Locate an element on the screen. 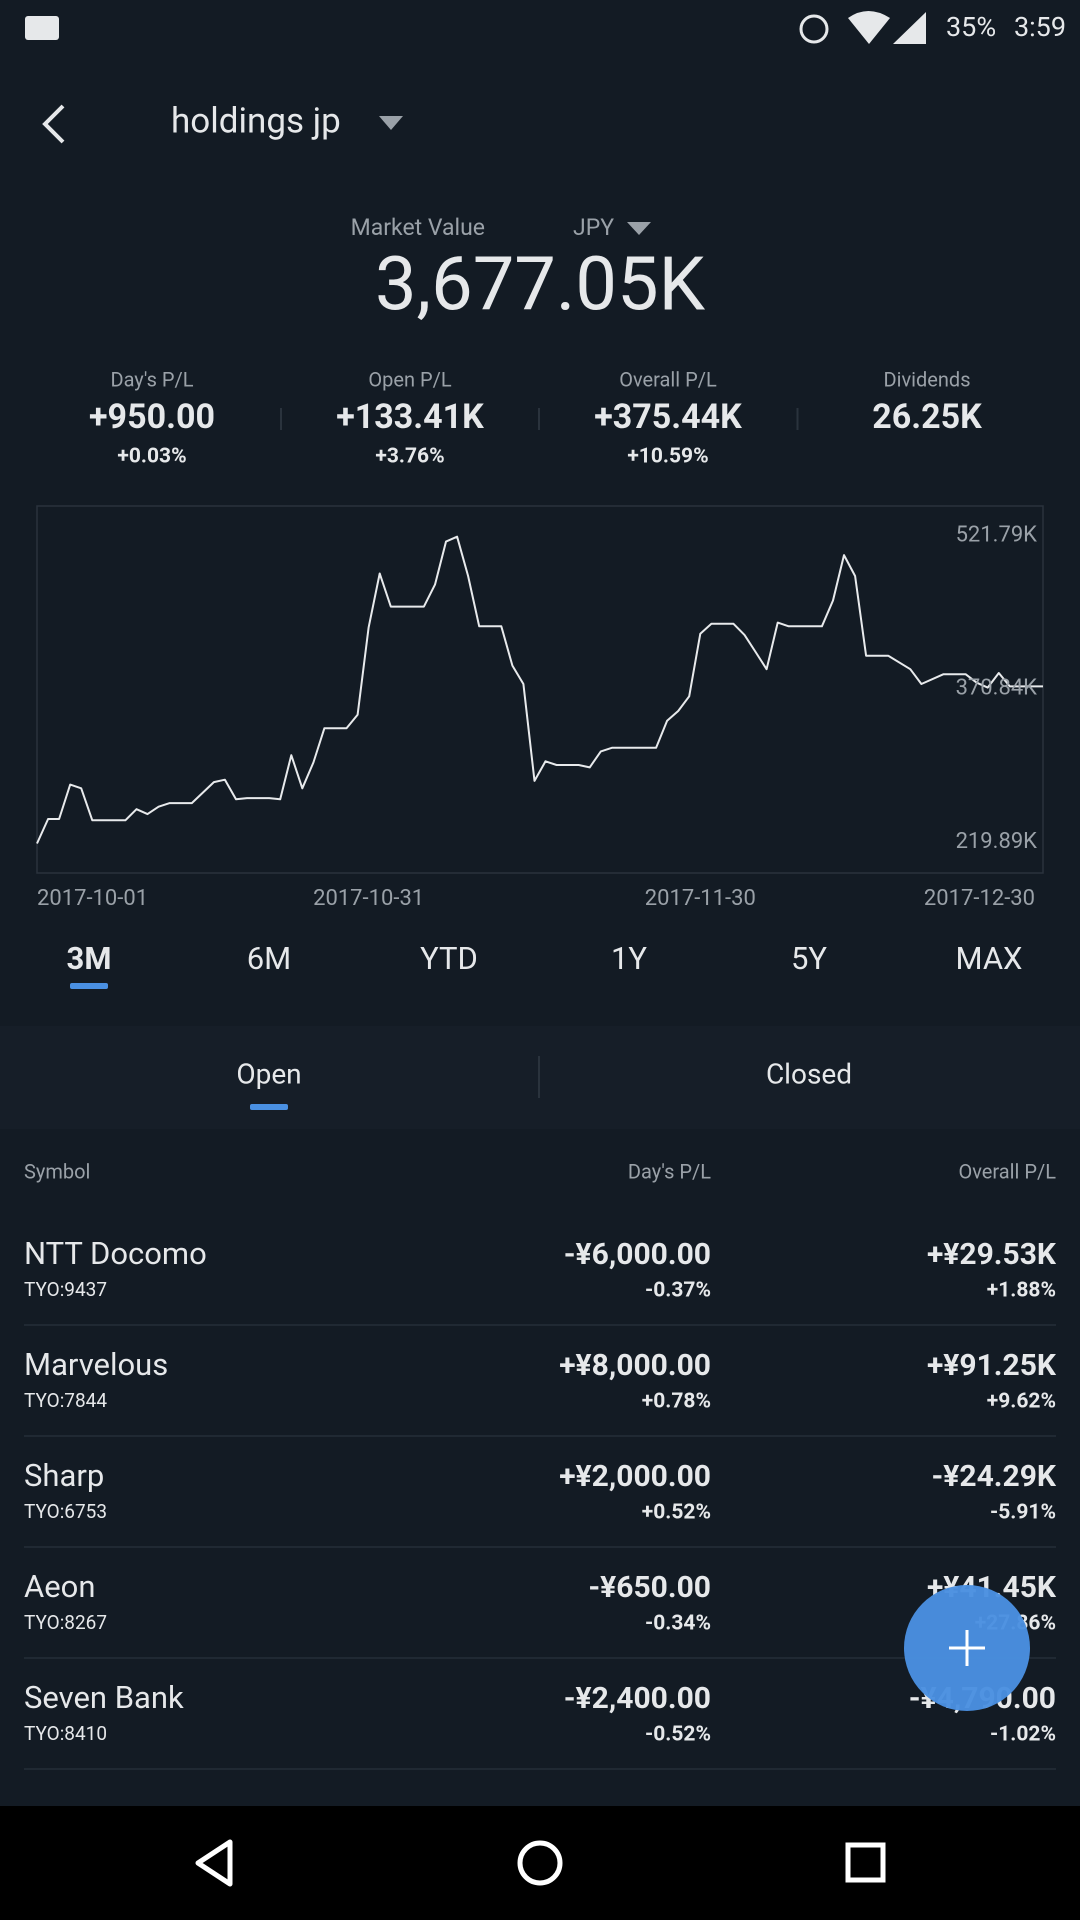  day-pl: +¥2,000.00 is located at coordinates (635, 1476).